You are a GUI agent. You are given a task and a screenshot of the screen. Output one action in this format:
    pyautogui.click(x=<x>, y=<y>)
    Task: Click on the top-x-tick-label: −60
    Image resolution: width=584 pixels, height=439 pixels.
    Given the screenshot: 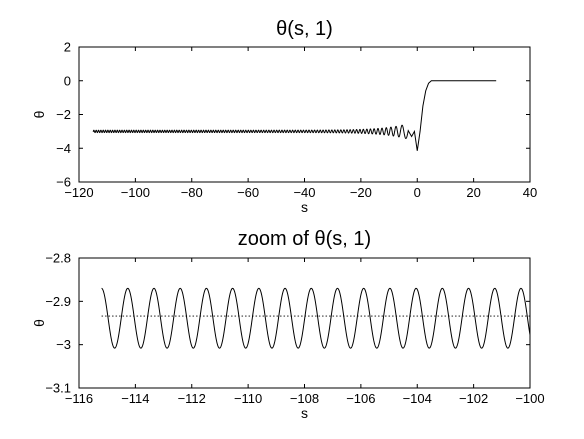 What is the action you would take?
    pyautogui.click(x=248, y=192)
    